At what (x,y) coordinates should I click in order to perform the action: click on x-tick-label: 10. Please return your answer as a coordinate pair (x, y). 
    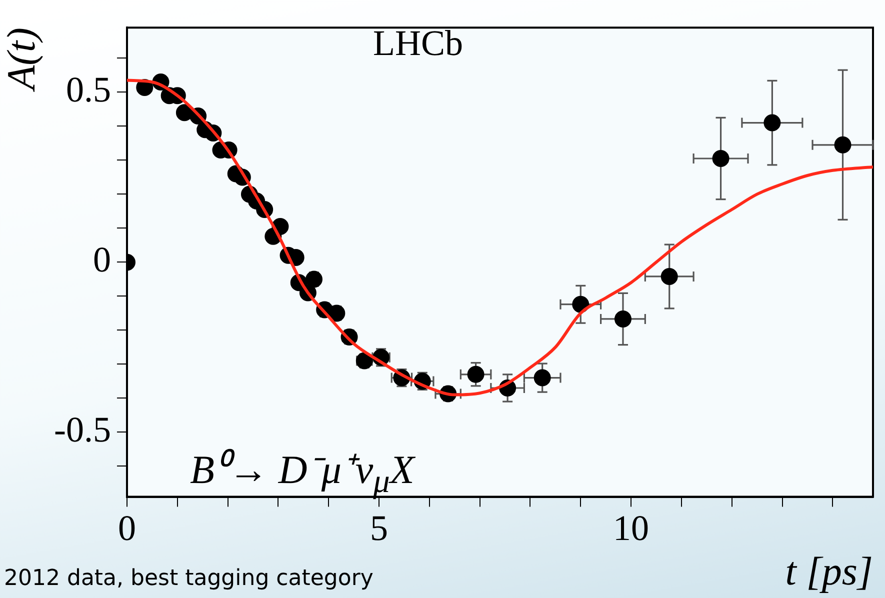
    Looking at the image, I should click on (631, 528).